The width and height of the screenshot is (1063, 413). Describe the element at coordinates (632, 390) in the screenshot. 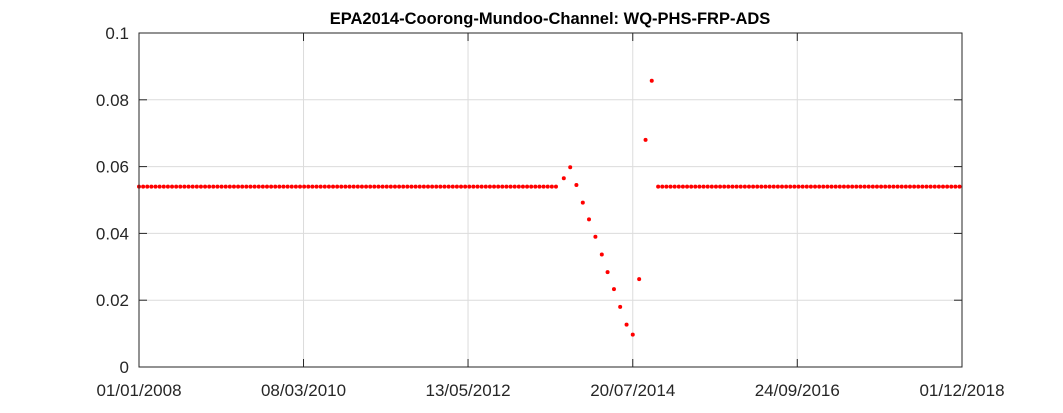

I see `x-tick-label: 20/07/2014` at that location.